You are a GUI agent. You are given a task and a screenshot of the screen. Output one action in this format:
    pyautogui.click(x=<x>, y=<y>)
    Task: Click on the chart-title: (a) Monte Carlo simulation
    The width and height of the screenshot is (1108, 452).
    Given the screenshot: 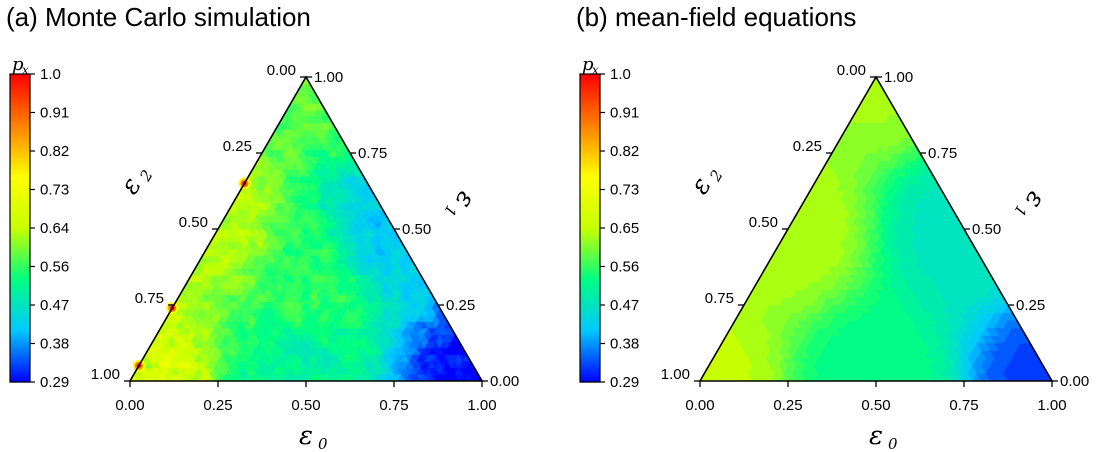 What is the action you would take?
    pyautogui.click(x=158, y=17)
    